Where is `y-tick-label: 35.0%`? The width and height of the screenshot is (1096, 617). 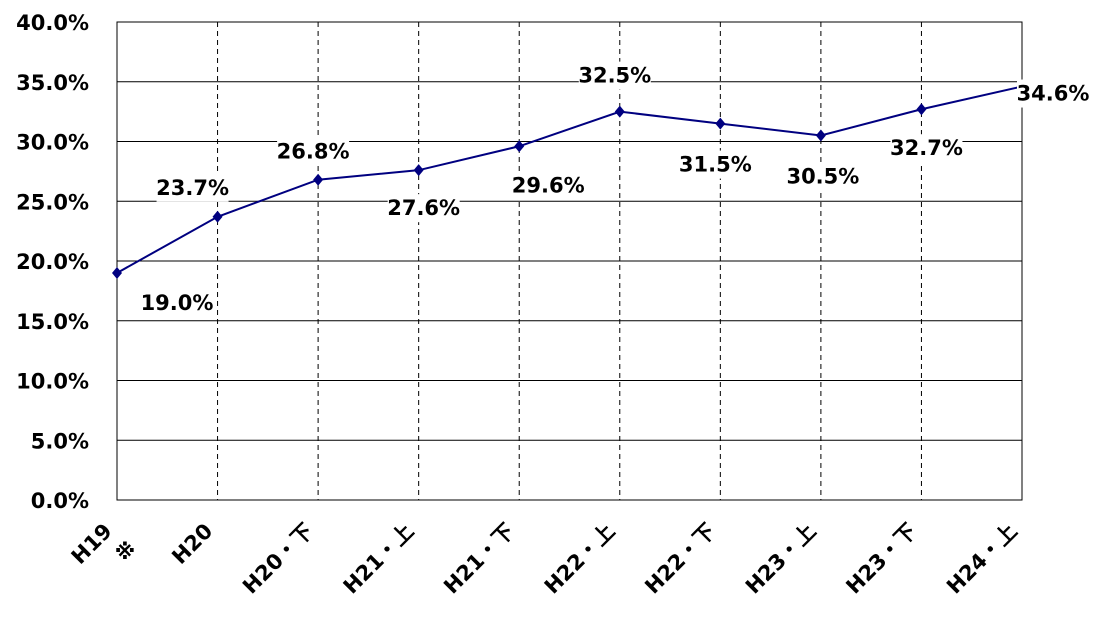
y-tick-label: 35.0% is located at coordinates (52, 83).